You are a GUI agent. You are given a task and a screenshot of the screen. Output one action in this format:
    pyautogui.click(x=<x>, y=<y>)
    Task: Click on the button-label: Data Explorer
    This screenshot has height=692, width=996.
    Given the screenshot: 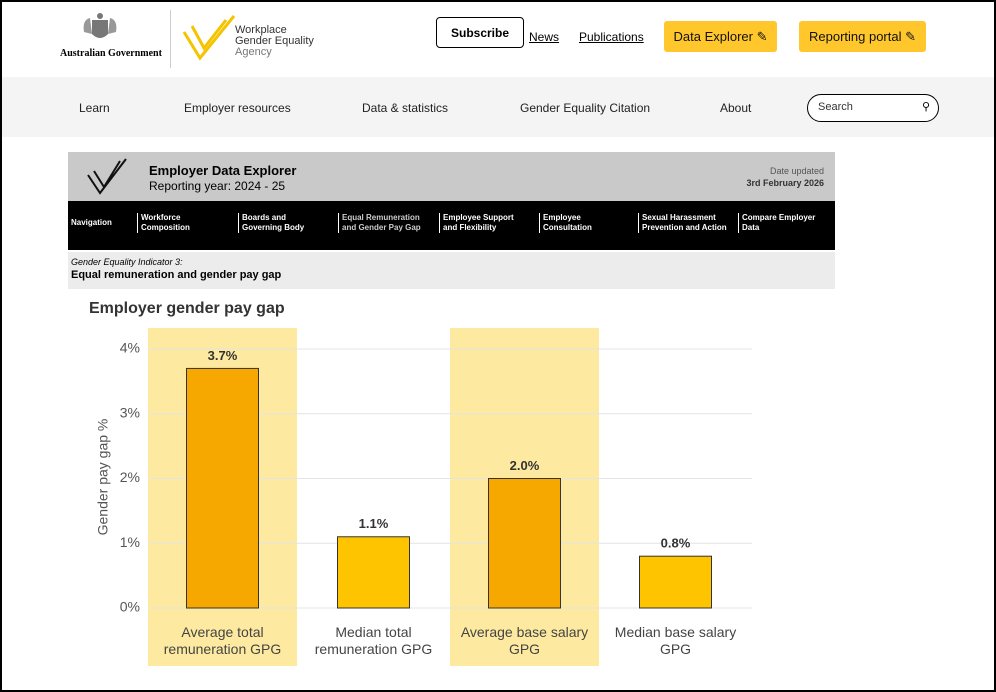 What is the action you would take?
    pyautogui.click(x=713, y=36)
    